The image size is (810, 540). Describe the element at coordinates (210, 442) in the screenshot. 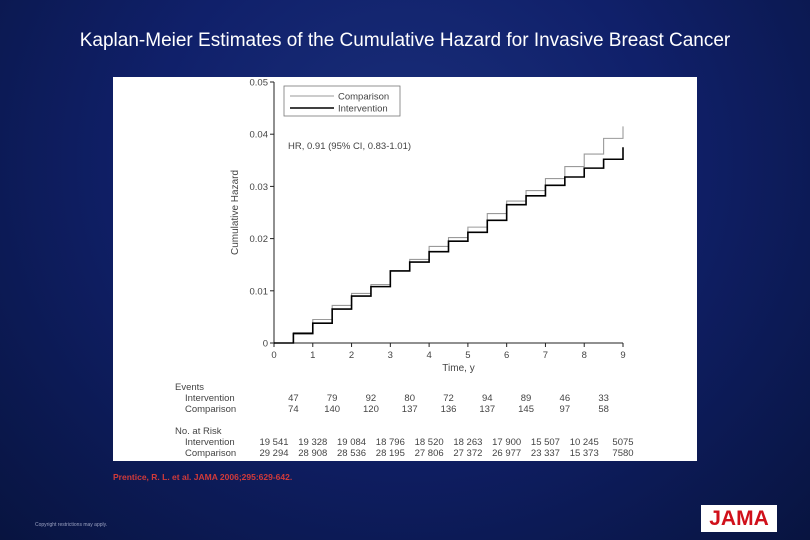

I see `at-risk-row-label: Intervention` at that location.